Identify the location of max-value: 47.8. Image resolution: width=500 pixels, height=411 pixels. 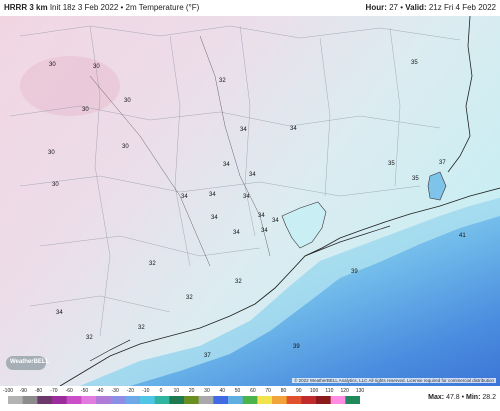
(453, 397).